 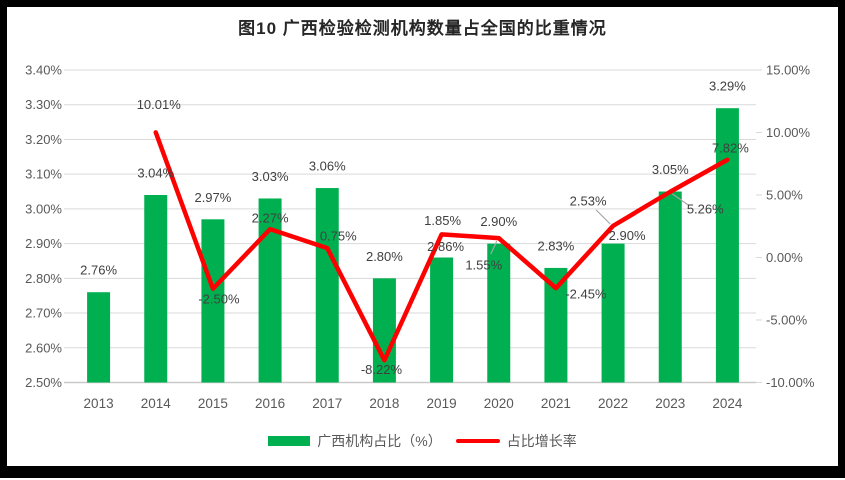 What do you see at coordinates (555, 245) in the screenshot?
I see `bar-data-label: 2.83%` at bounding box center [555, 245].